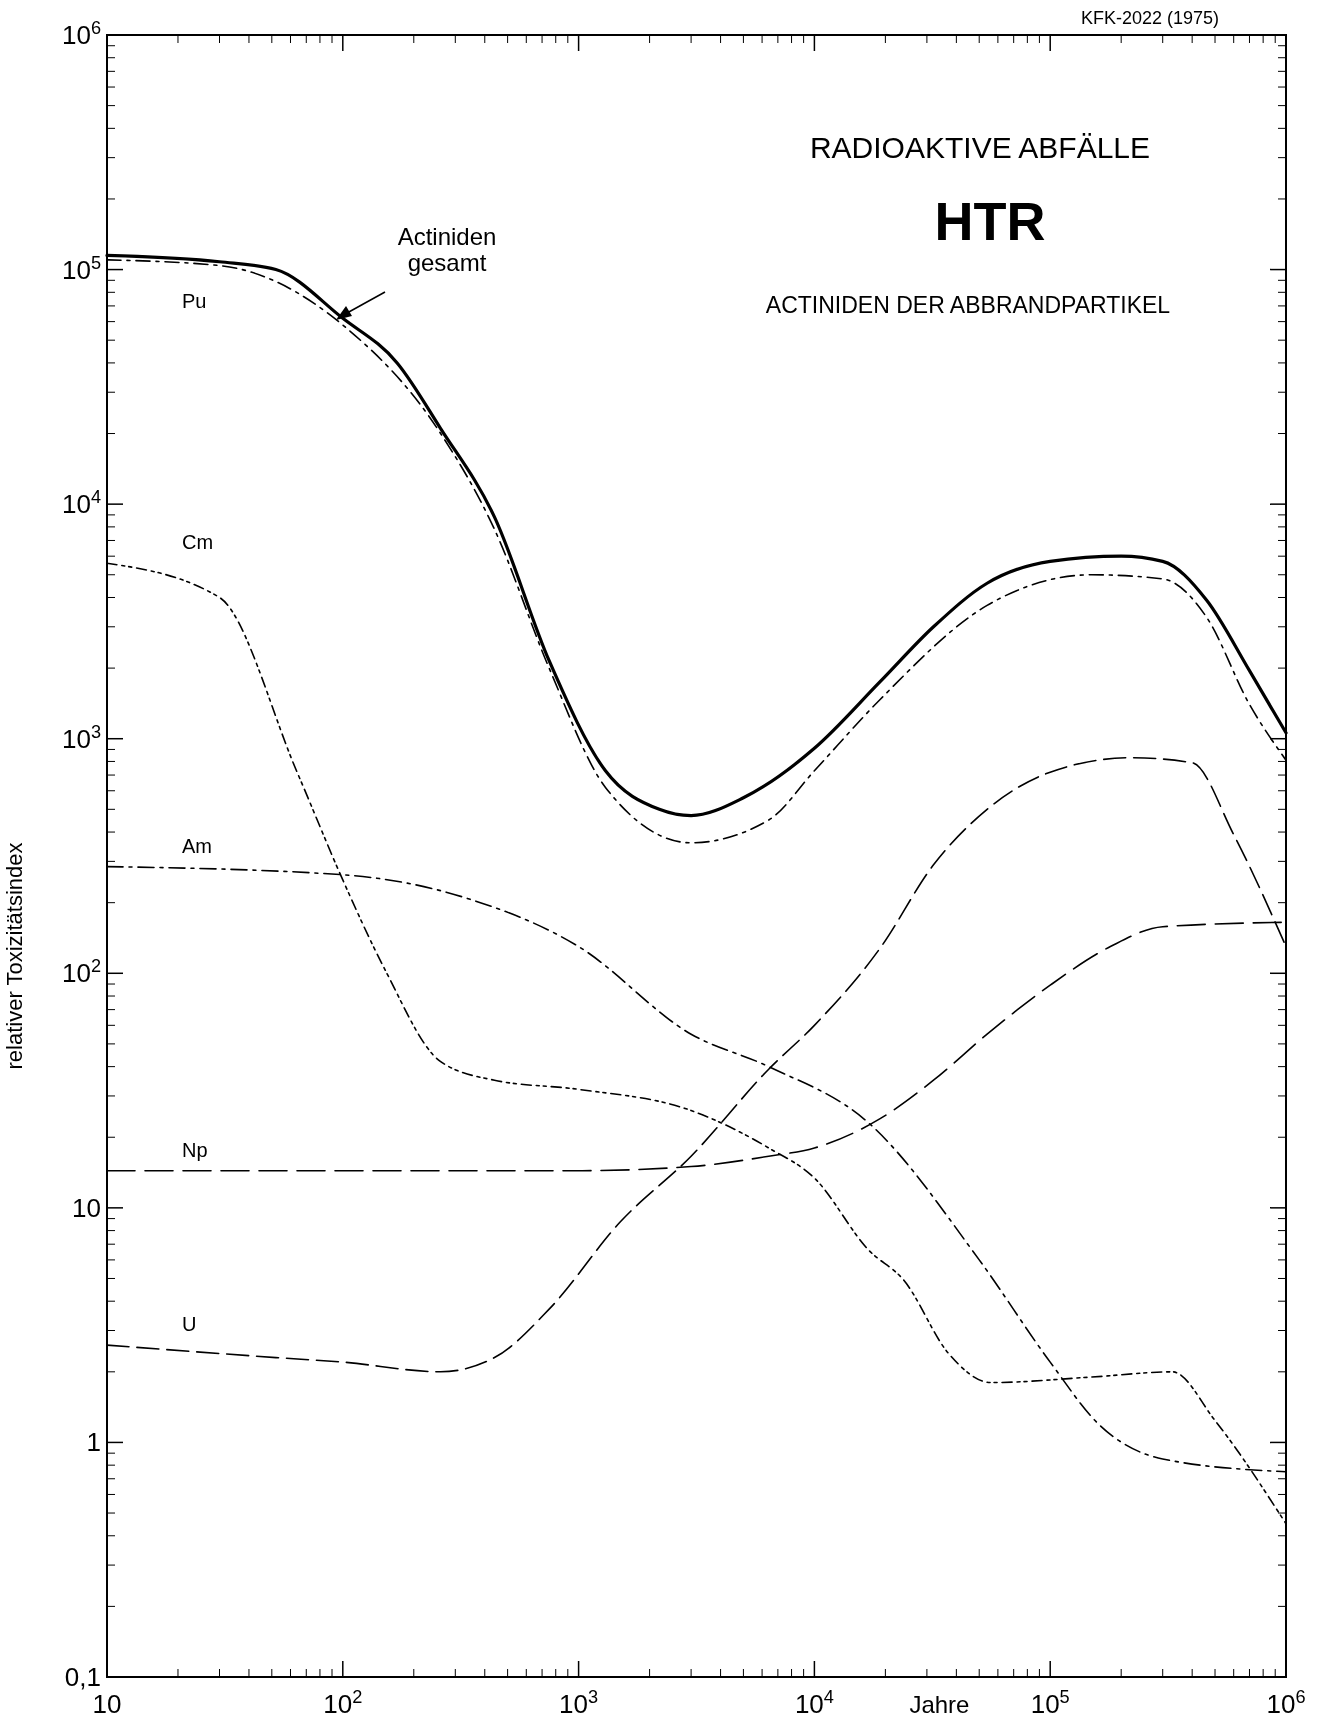 Image resolution: width=1317 pixels, height=1726 pixels. I want to click on y-tick-label: 0,1, so click(82, 1677).